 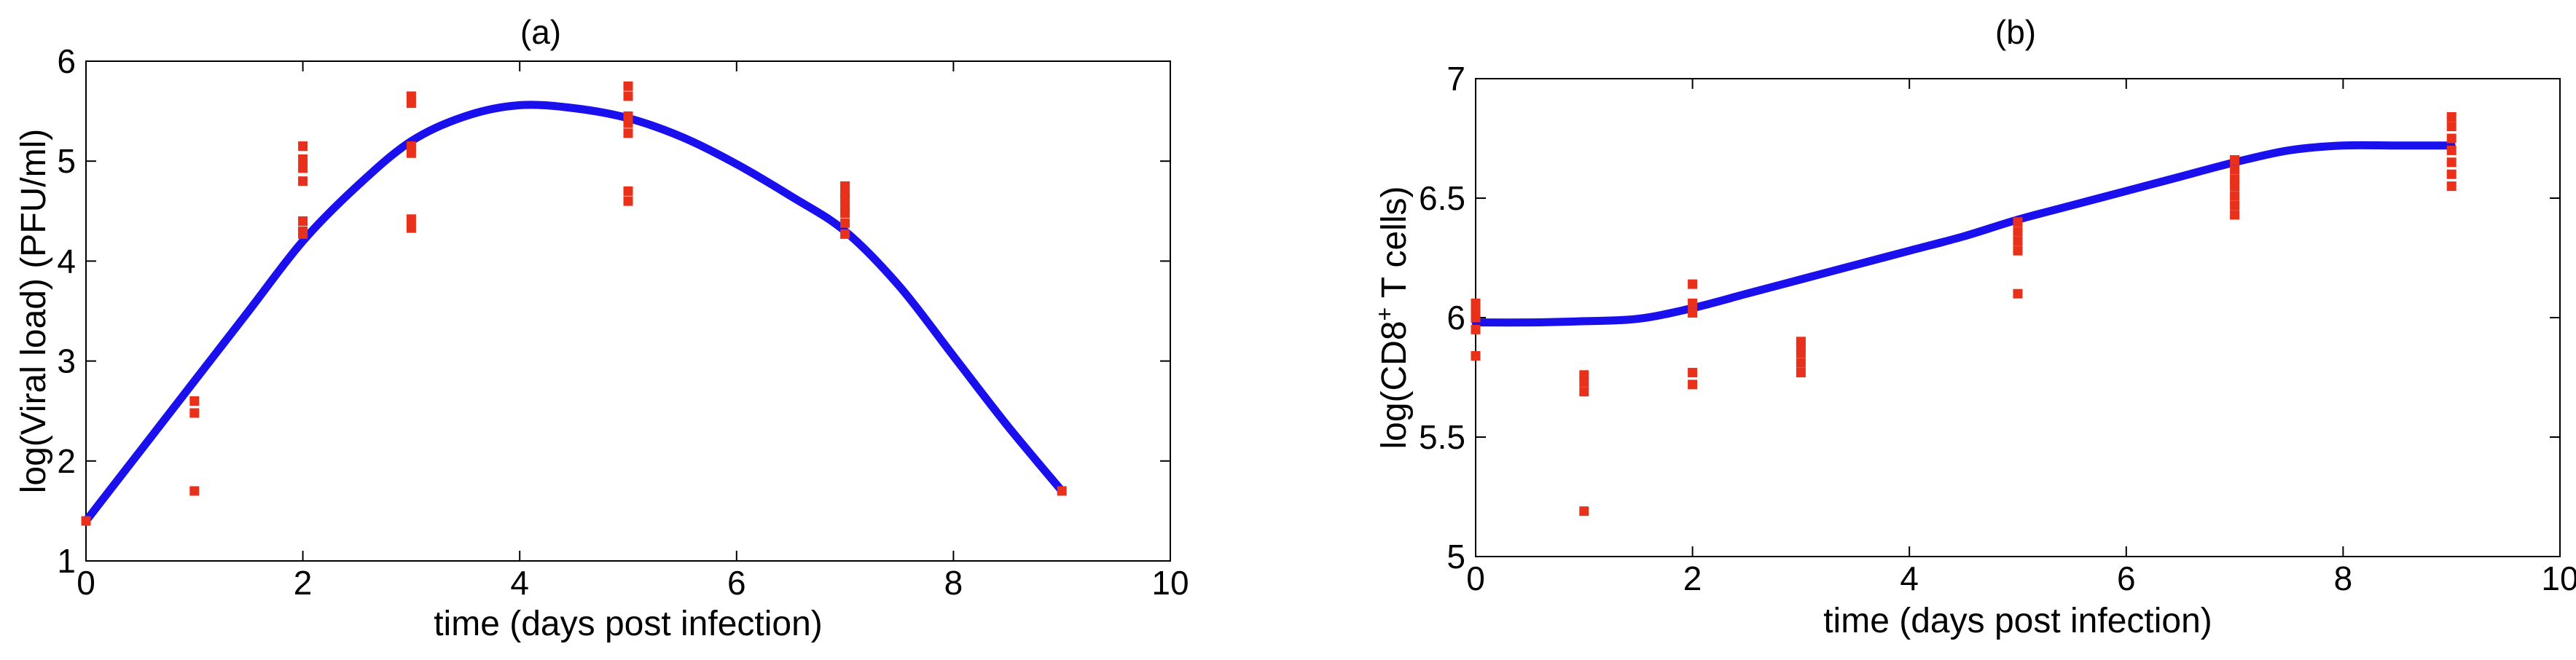 I want to click on panel-b-y-axis-label: log(CD8+ T cells), so click(x=1392, y=317).